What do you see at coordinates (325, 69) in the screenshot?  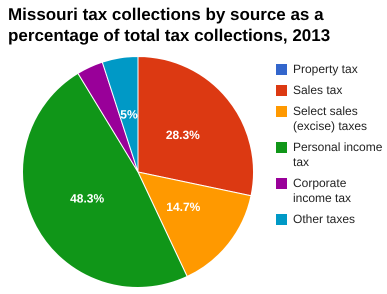 I see `legend-label: Property tax` at bounding box center [325, 69].